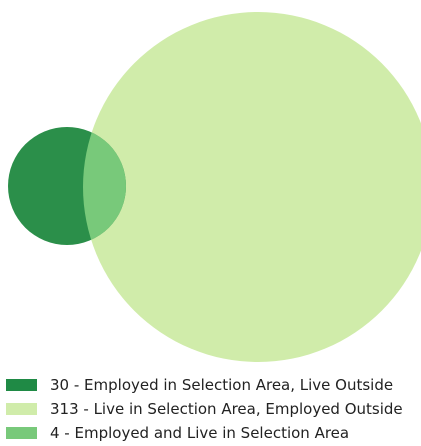 The image size is (421, 446). I want to click on legend-item: 4 - Employed and Live in Selection Area, so click(212, 433).